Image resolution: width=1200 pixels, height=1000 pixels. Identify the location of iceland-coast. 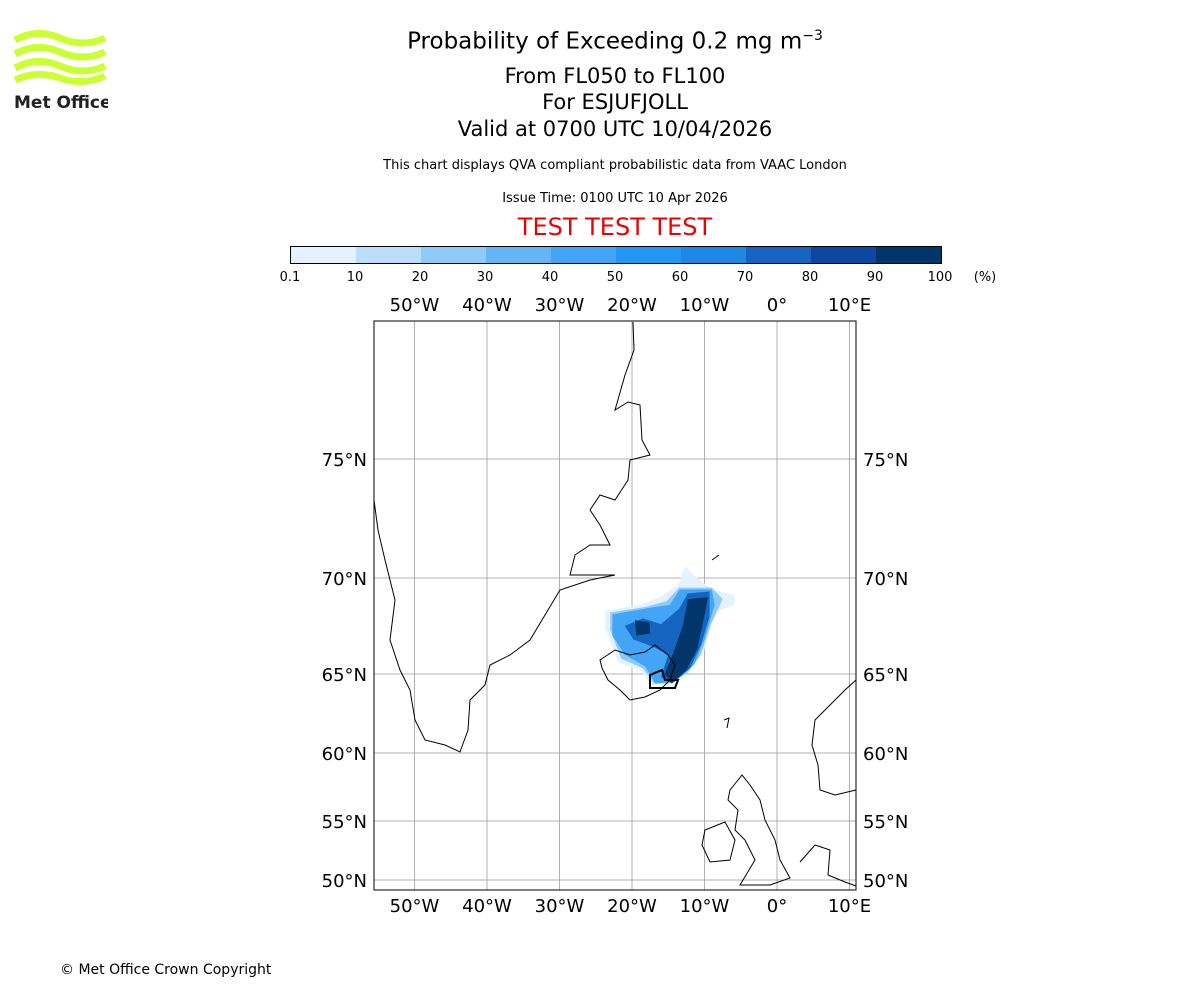
(637, 672).